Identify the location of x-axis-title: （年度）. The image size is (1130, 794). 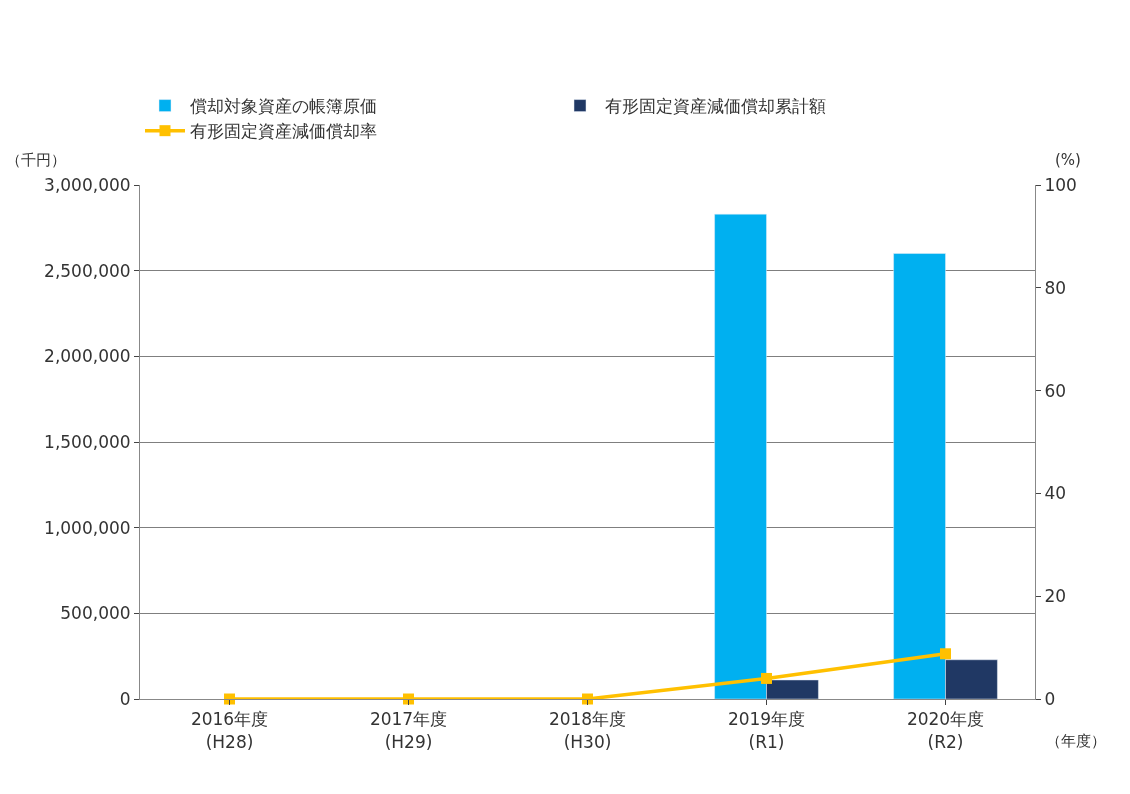
(1076, 741).